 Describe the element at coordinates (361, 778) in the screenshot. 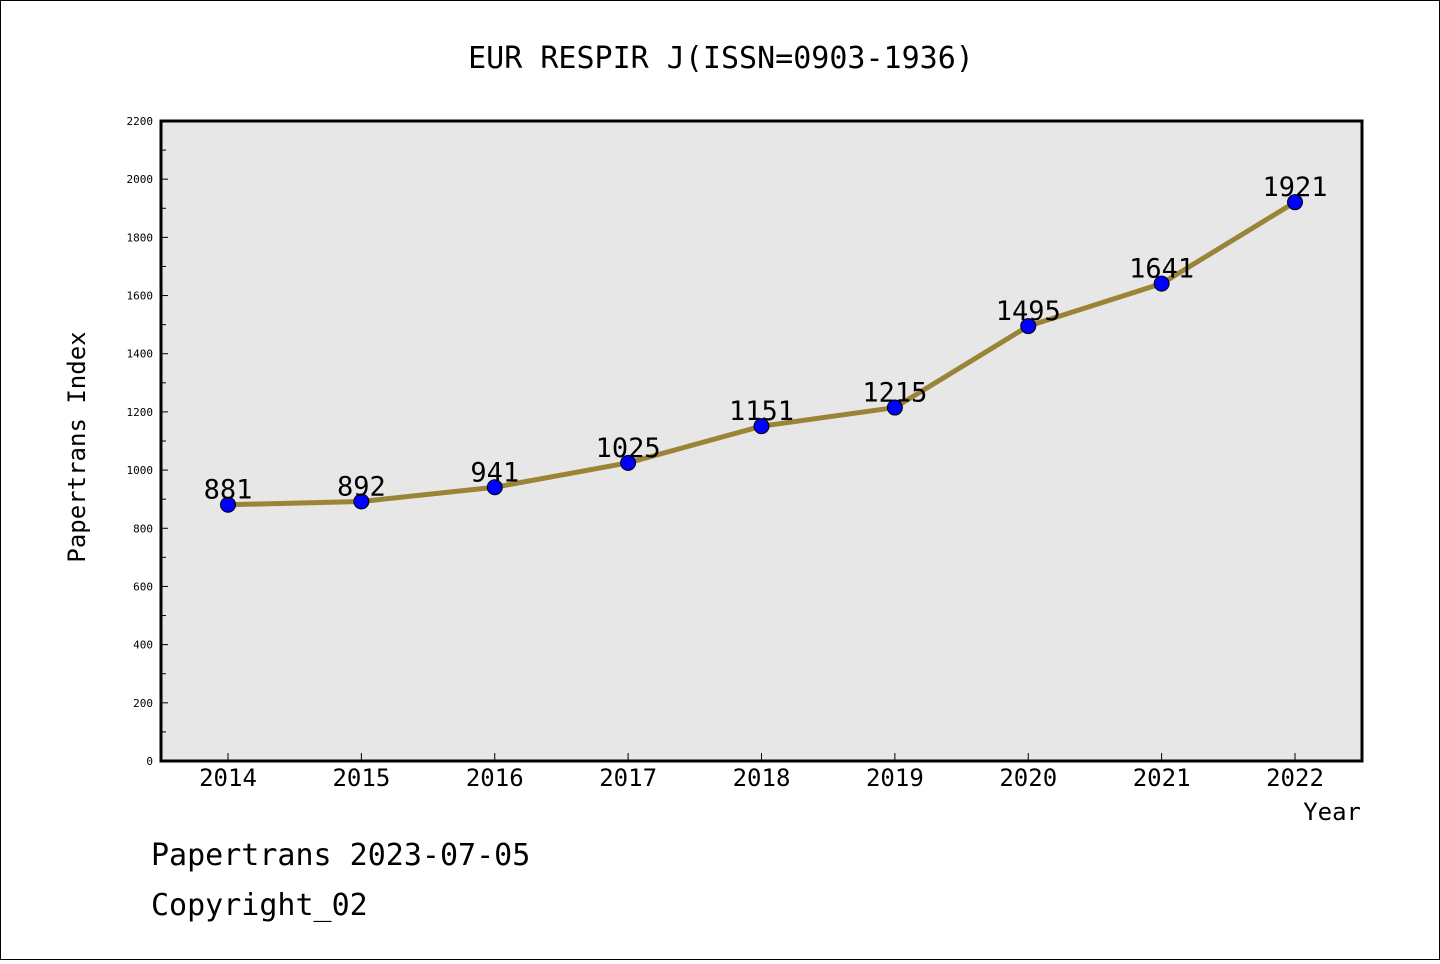

I see `x-tick-label: 2015` at that location.